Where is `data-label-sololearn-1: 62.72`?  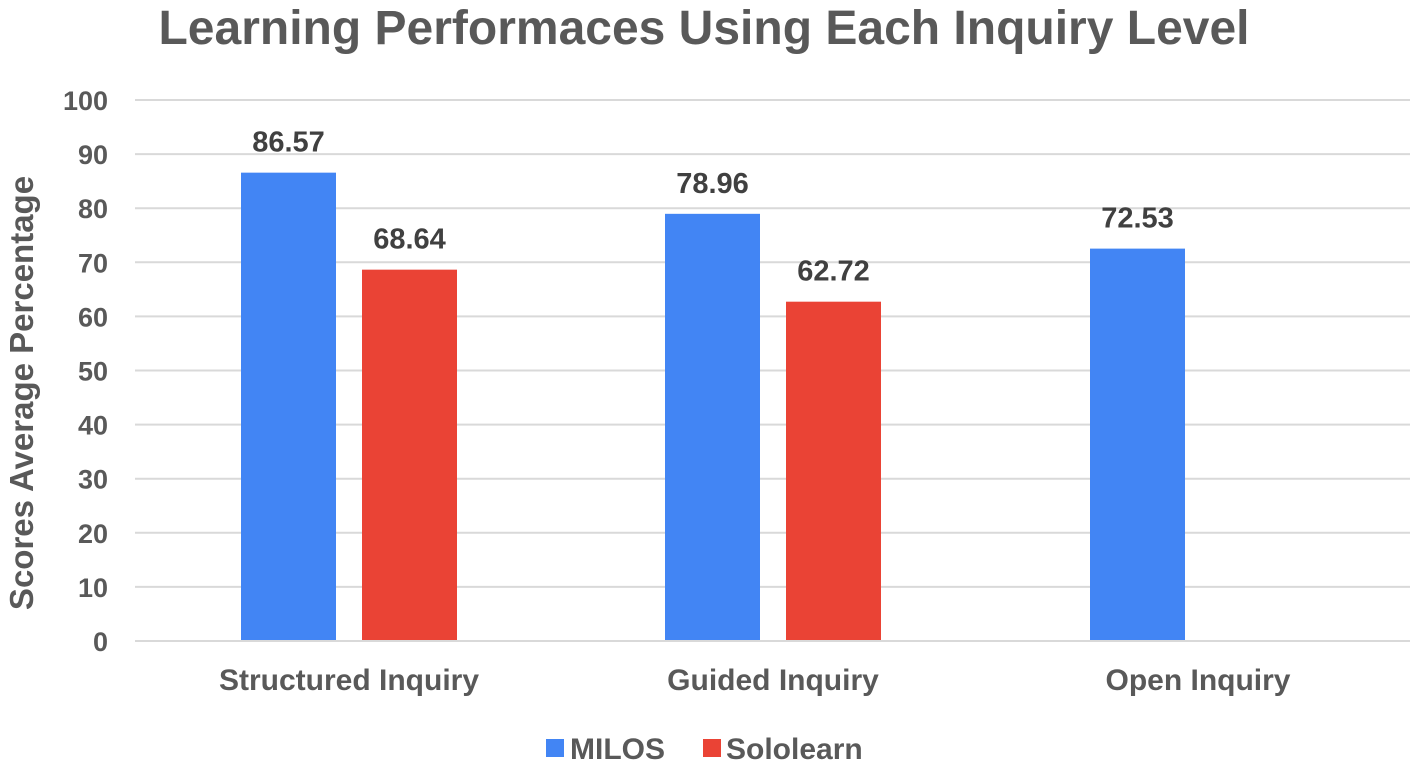
data-label-sololearn-1: 62.72 is located at coordinates (833, 272).